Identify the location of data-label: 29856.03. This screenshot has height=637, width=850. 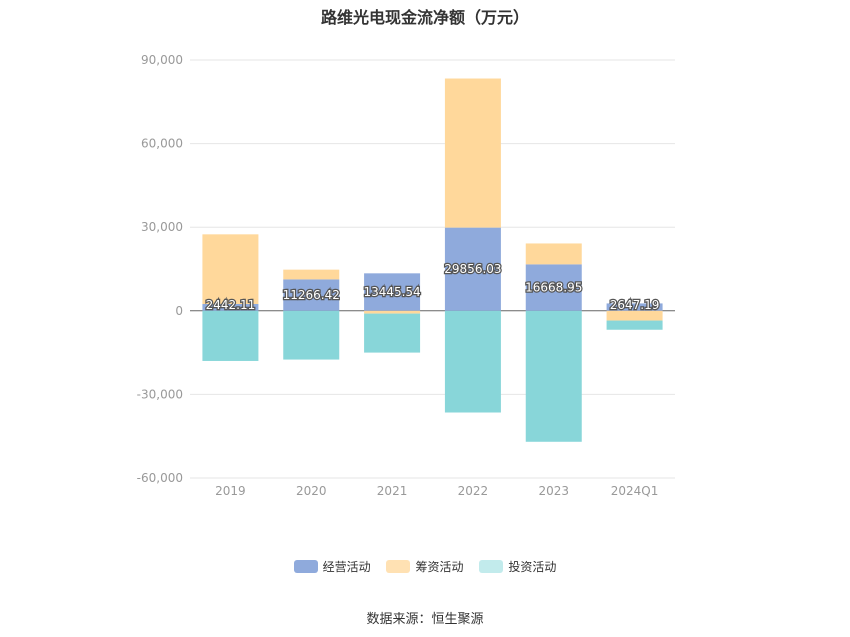
(472, 269).